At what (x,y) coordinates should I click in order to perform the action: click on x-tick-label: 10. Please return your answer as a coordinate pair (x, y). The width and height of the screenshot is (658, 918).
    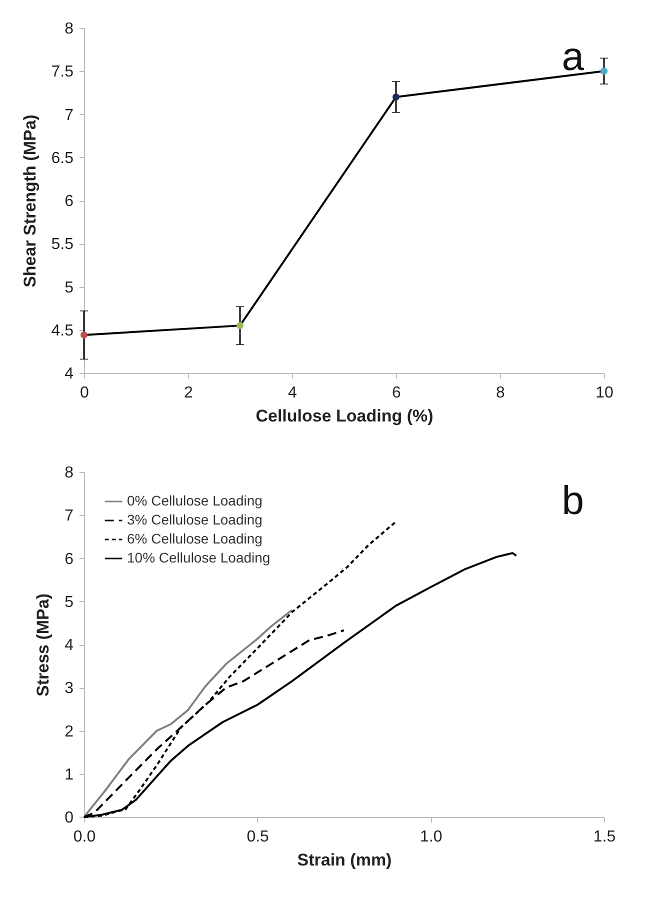
    Looking at the image, I should click on (605, 393).